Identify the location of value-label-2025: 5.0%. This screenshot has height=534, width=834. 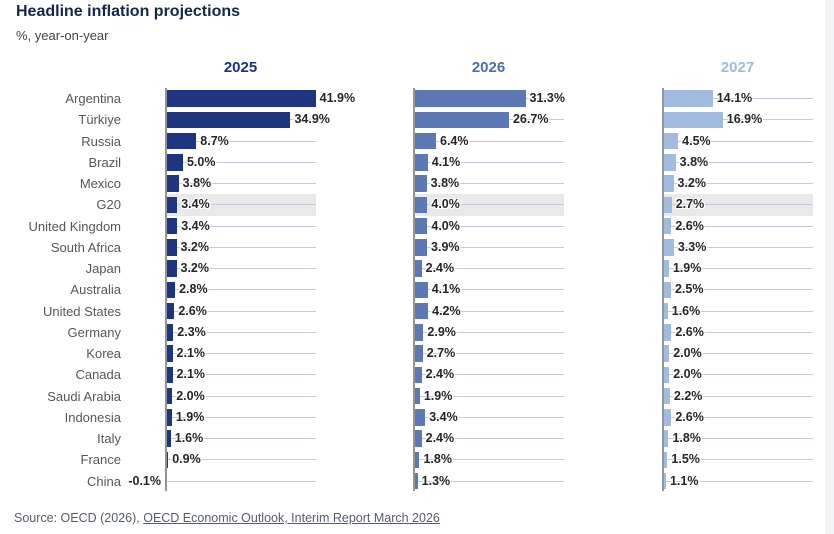
(201, 161).